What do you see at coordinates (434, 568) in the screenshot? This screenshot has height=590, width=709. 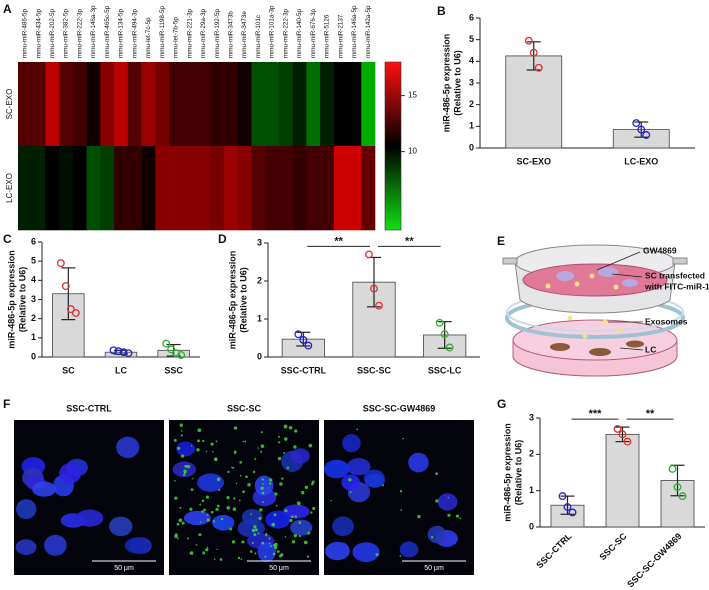 I see `scale-bar-label: 50 μm` at bounding box center [434, 568].